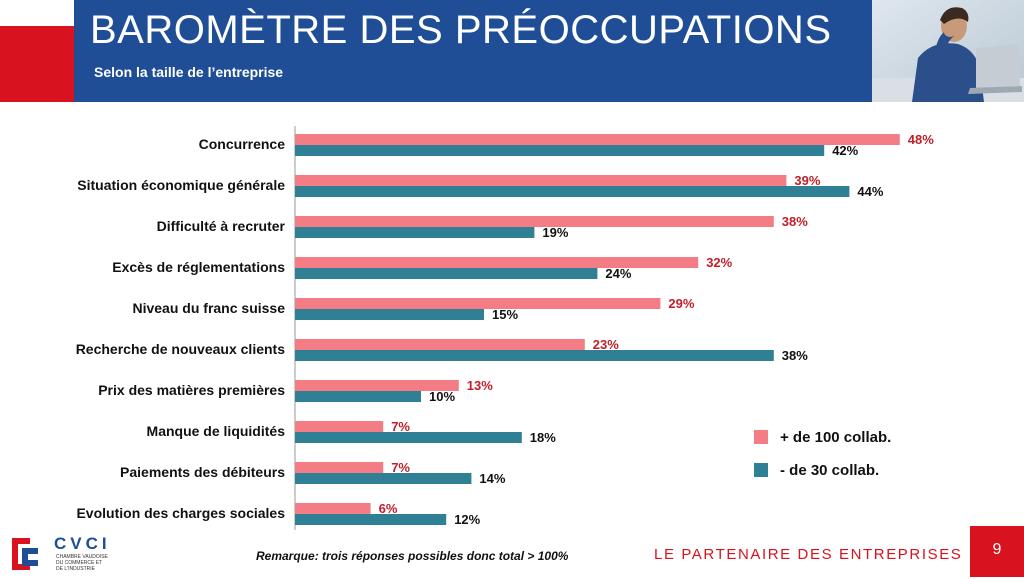 The width and height of the screenshot is (1024, 579). Describe the element at coordinates (836, 437) in the screenshot. I see `legend-label-large: + de 100 collab.` at that location.